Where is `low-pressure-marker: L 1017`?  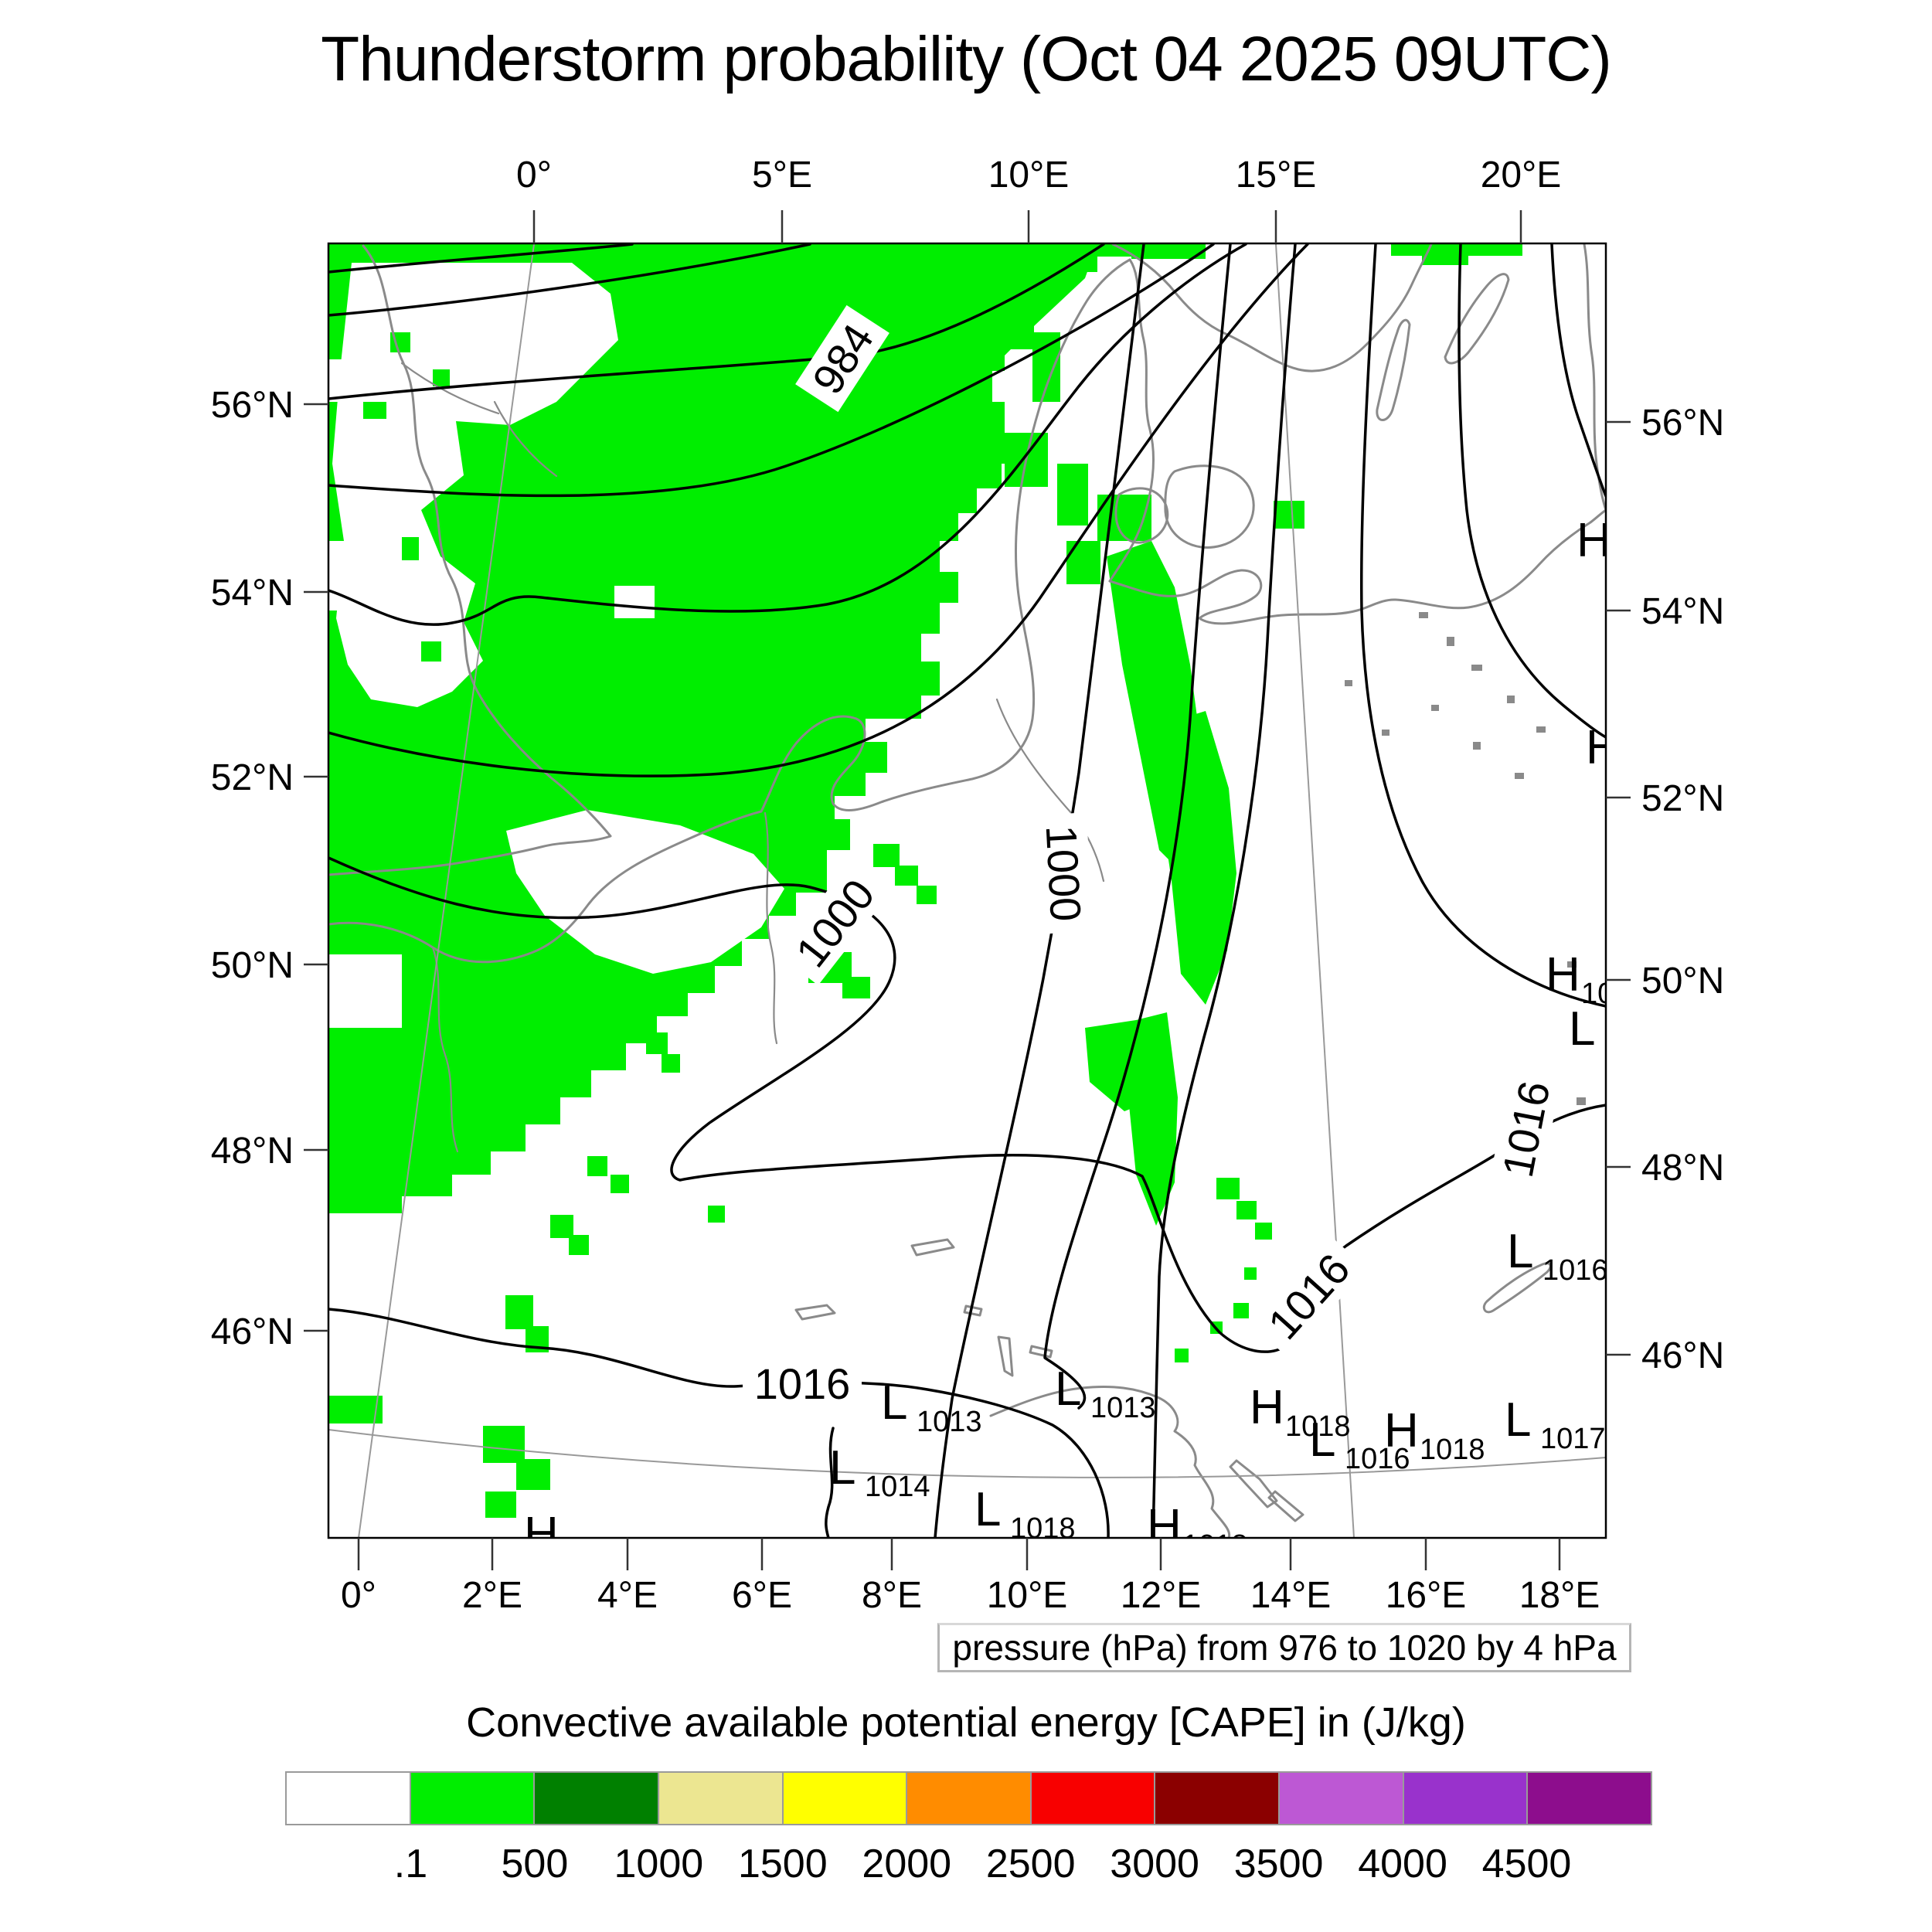
low-pressure-marker: L 1017 is located at coordinates (1555, 1424).